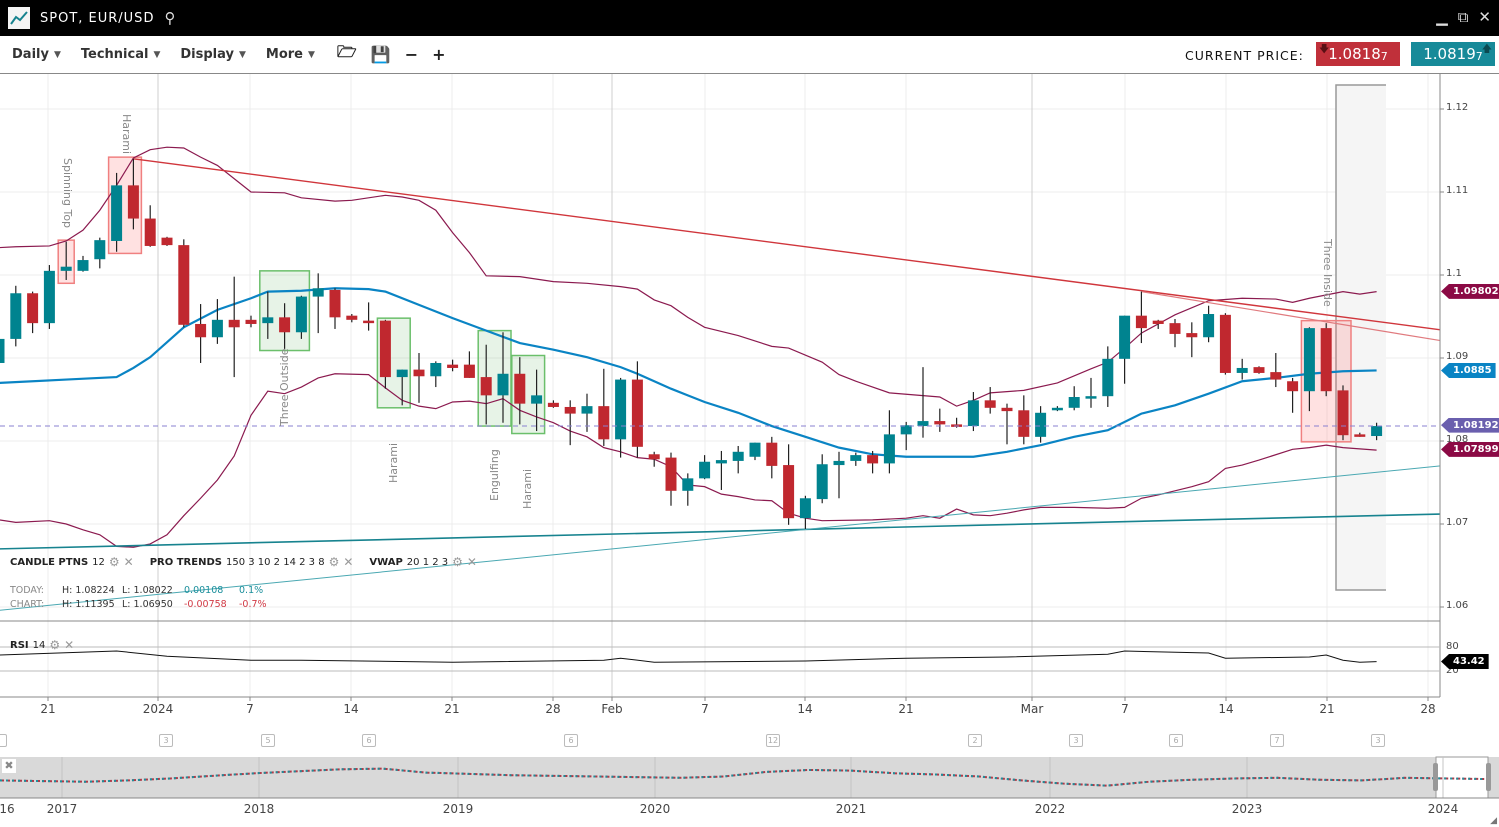 The height and width of the screenshot is (827, 1499). I want to click on trend-line, so click(1291, 316).